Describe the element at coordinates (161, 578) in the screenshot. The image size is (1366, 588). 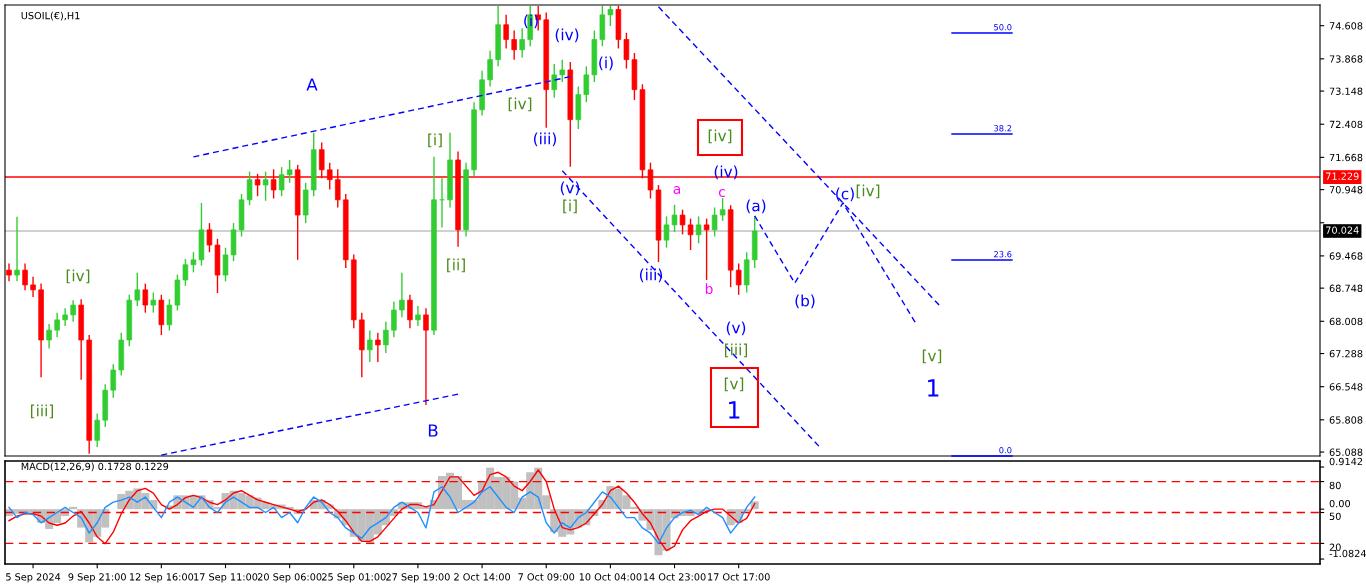
I see `x-tick-label: 12 Sep 16:00` at that location.